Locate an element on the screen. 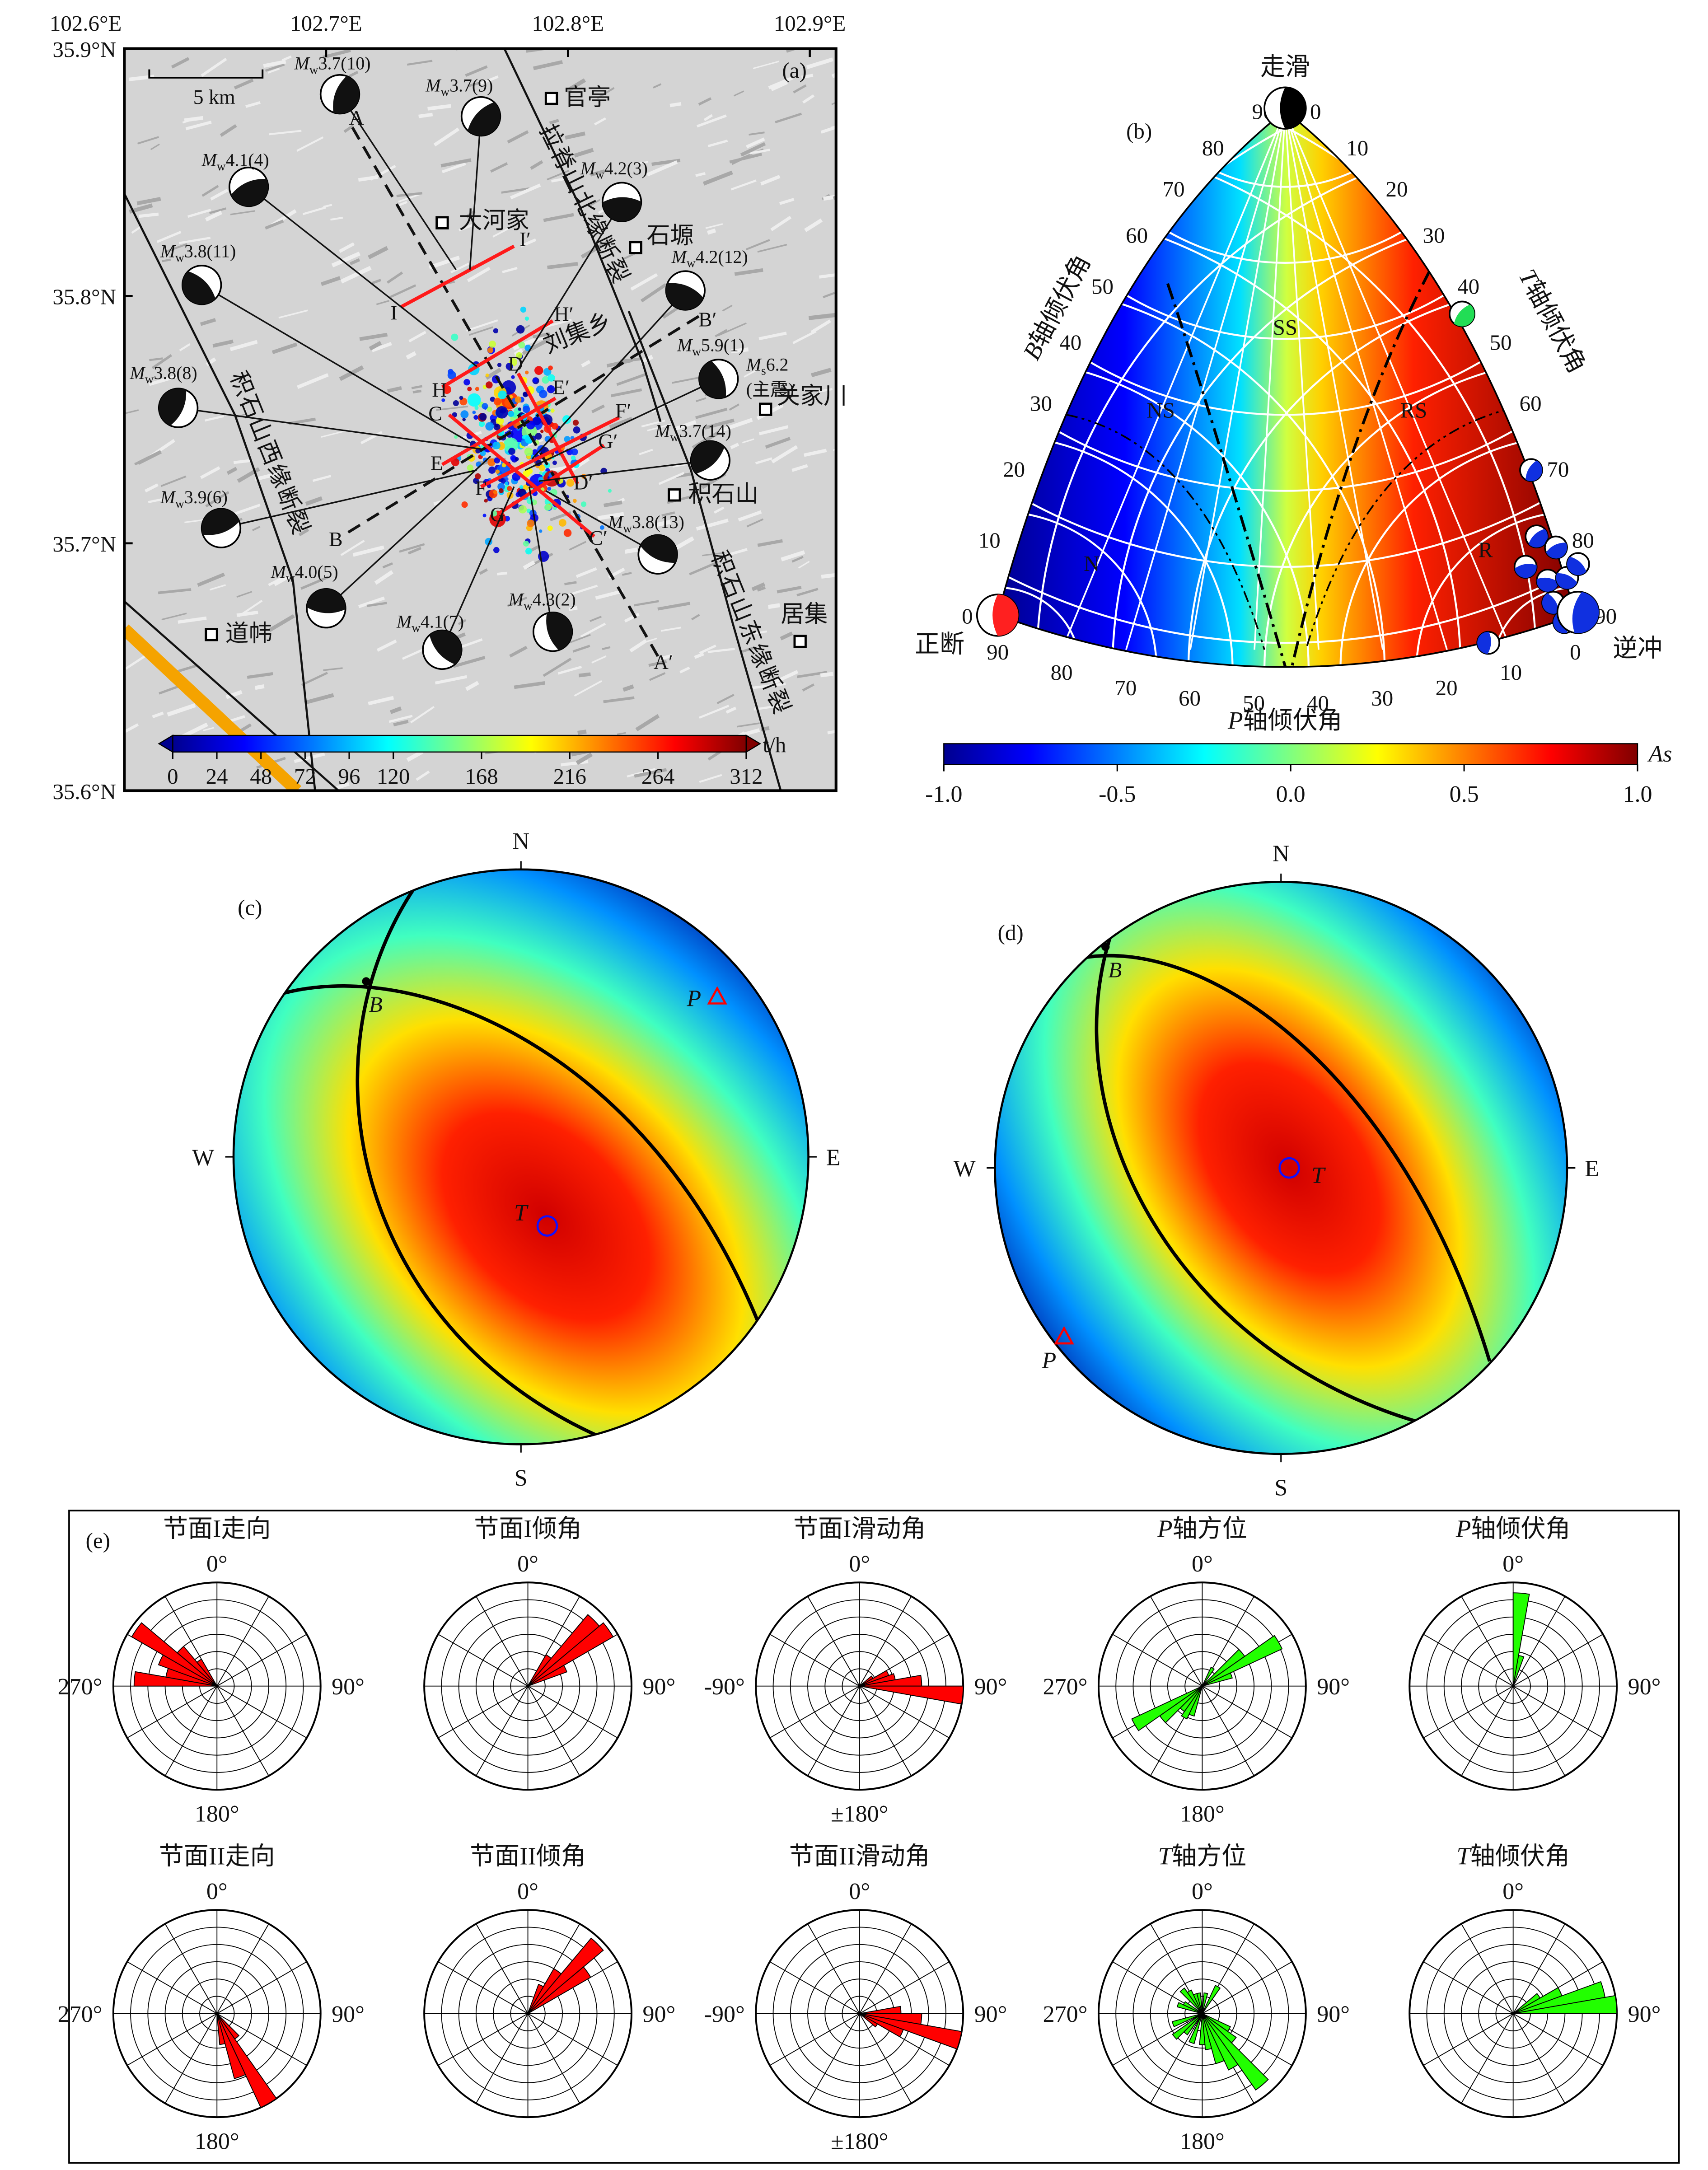 This screenshot has width=1708, height=2170. rose-diagram is located at coordinates (1513, 2014).